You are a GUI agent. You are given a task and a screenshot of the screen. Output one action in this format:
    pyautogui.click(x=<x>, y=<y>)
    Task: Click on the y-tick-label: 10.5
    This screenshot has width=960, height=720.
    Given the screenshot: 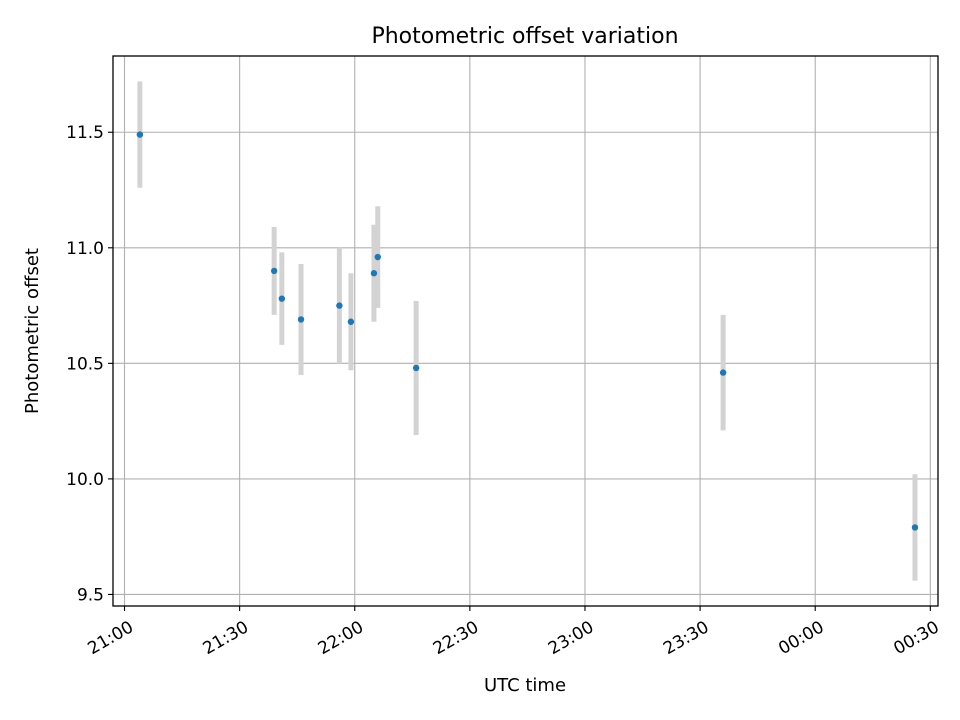 What is the action you would take?
    pyautogui.click(x=85, y=364)
    